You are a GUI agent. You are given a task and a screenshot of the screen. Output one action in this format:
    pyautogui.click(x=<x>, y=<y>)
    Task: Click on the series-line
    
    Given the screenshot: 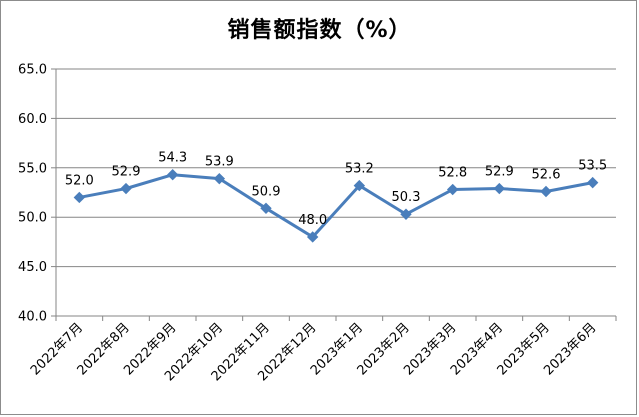 What is the action you would take?
    pyautogui.click(x=336, y=206)
    